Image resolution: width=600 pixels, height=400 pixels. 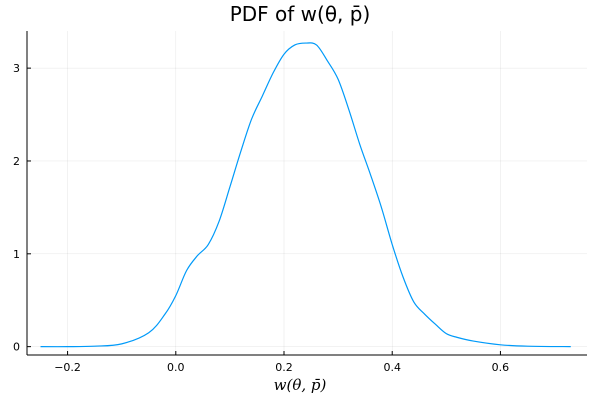 What do you see at coordinates (501, 367) in the screenshot?
I see `x-tick-label: 0.6` at bounding box center [501, 367].